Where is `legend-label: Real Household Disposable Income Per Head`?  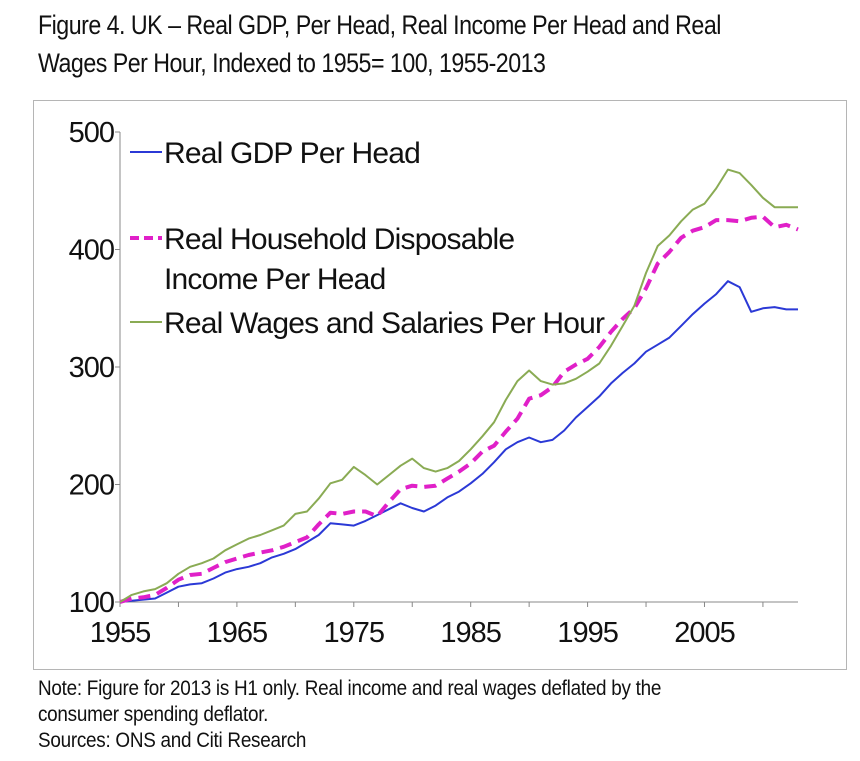 legend-label: Real Household Disposable Income Per Head is located at coordinates (339, 259).